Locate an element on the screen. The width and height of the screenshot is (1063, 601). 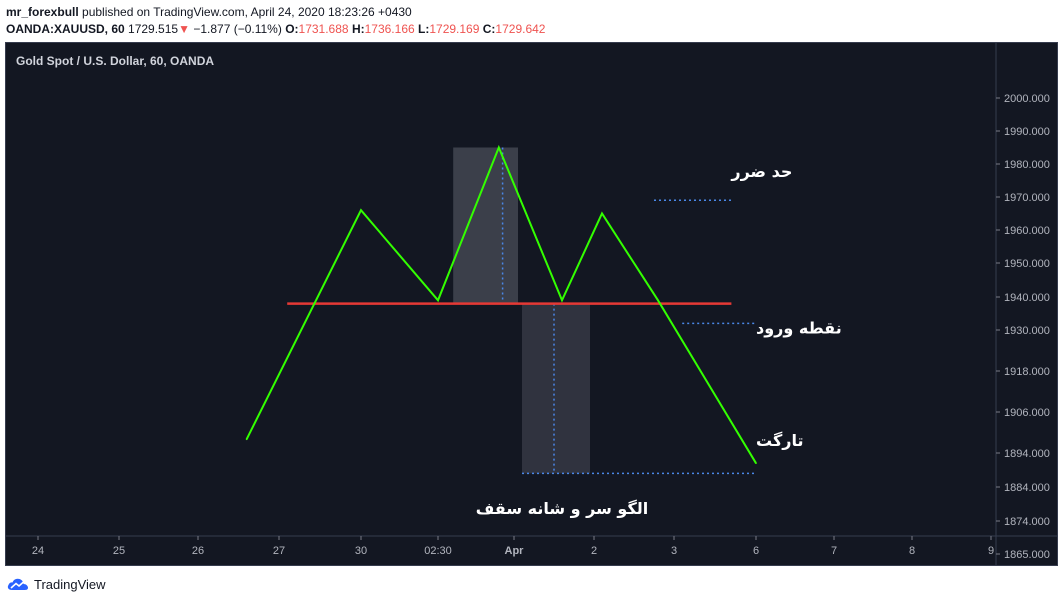
tradingview-cloud-icon is located at coordinates (17, 584).